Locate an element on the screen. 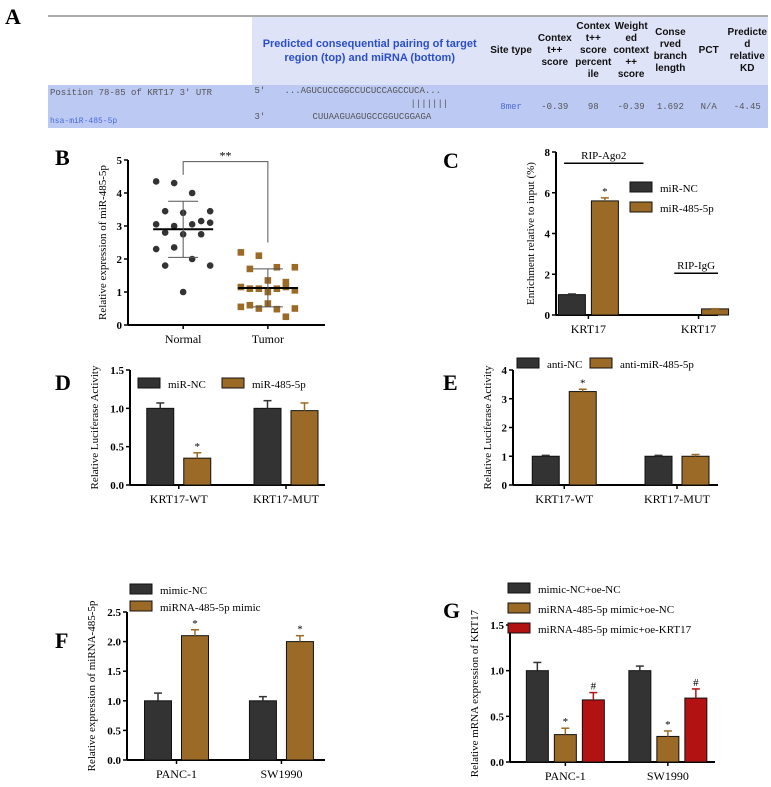 This screenshot has width=771, height=787. mirna-link: hsa-miR-485-5p is located at coordinates (84, 121).